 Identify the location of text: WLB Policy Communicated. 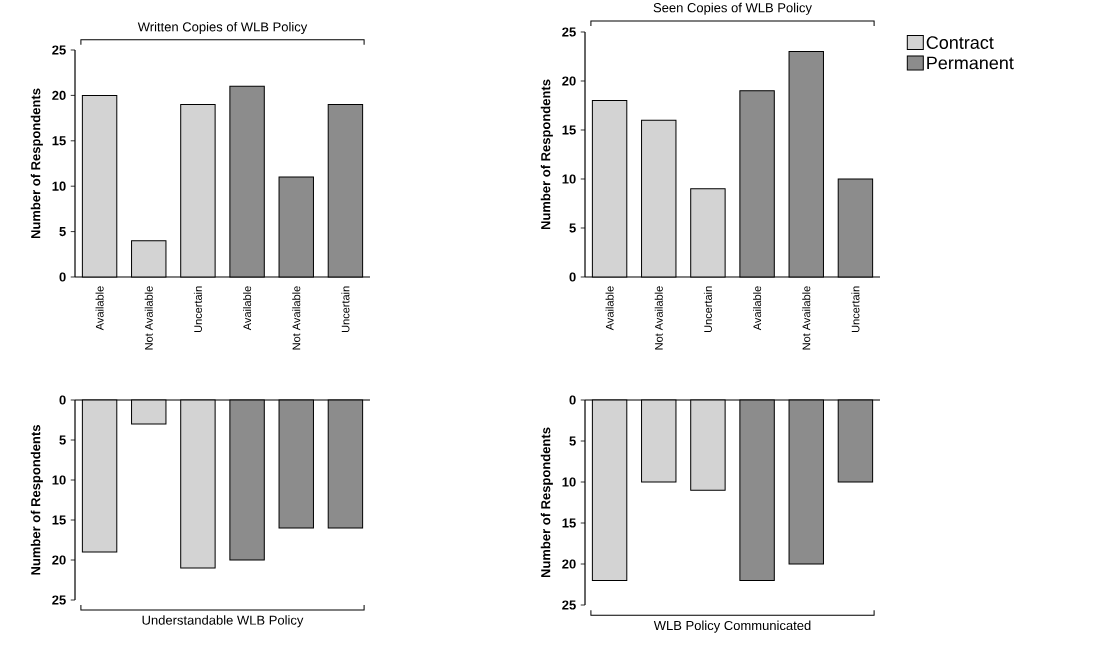
(732, 626).